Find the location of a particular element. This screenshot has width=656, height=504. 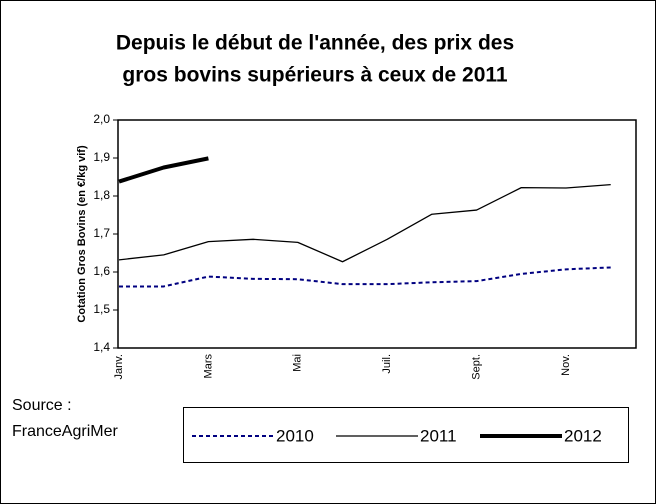

y-tick-label: 2,0 is located at coordinates (101, 119).